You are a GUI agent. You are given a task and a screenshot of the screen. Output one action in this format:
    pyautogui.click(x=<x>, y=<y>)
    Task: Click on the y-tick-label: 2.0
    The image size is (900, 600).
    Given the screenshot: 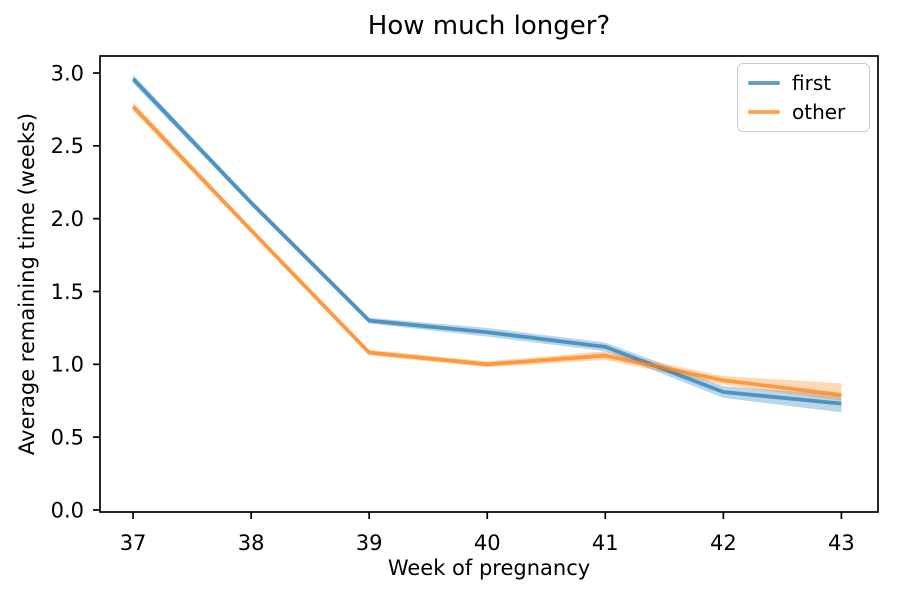 What is the action you would take?
    pyautogui.click(x=67, y=219)
    